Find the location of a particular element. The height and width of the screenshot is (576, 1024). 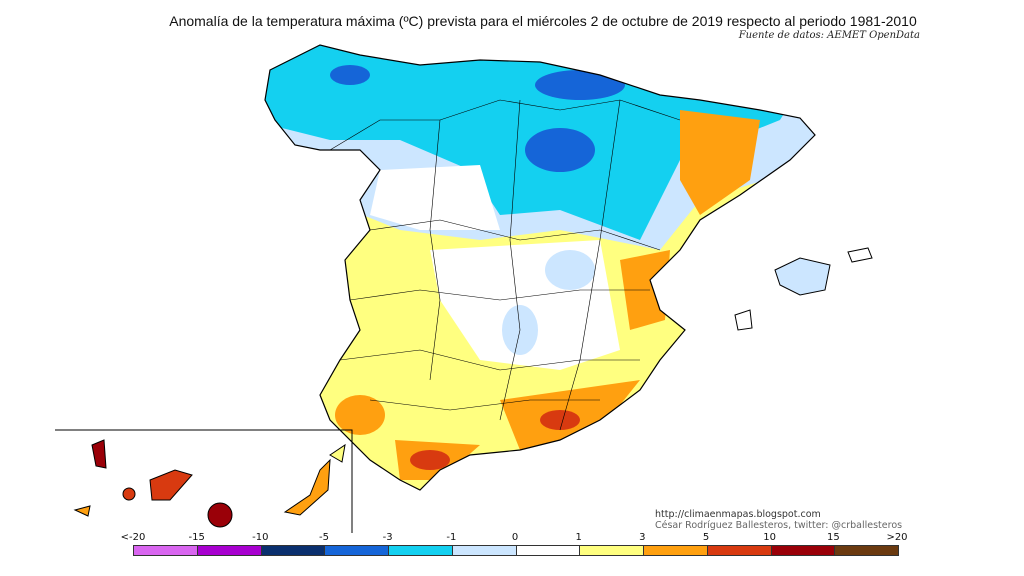

legend-tick-label: 0 is located at coordinates (515, 537).